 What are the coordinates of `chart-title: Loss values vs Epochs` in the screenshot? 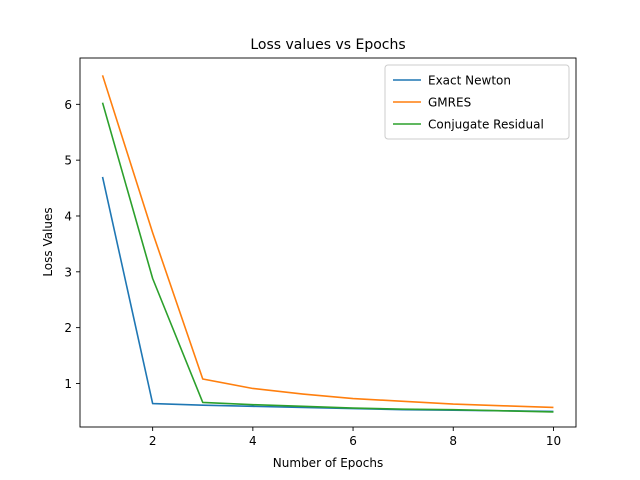 It's located at (327, 45).